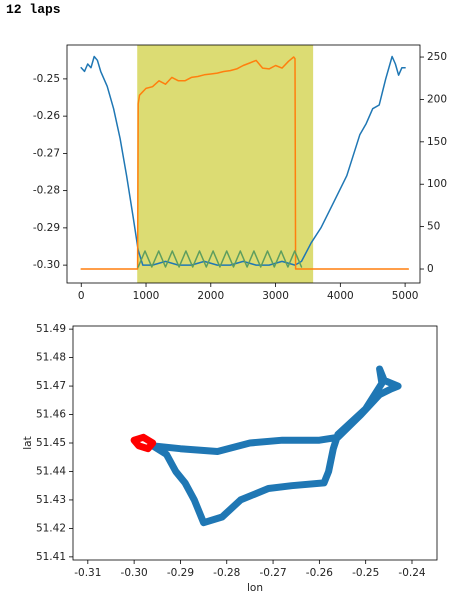 This screenshot has height=602, width=474. I want to click on x-axis-label: lon, so click(255, 588).